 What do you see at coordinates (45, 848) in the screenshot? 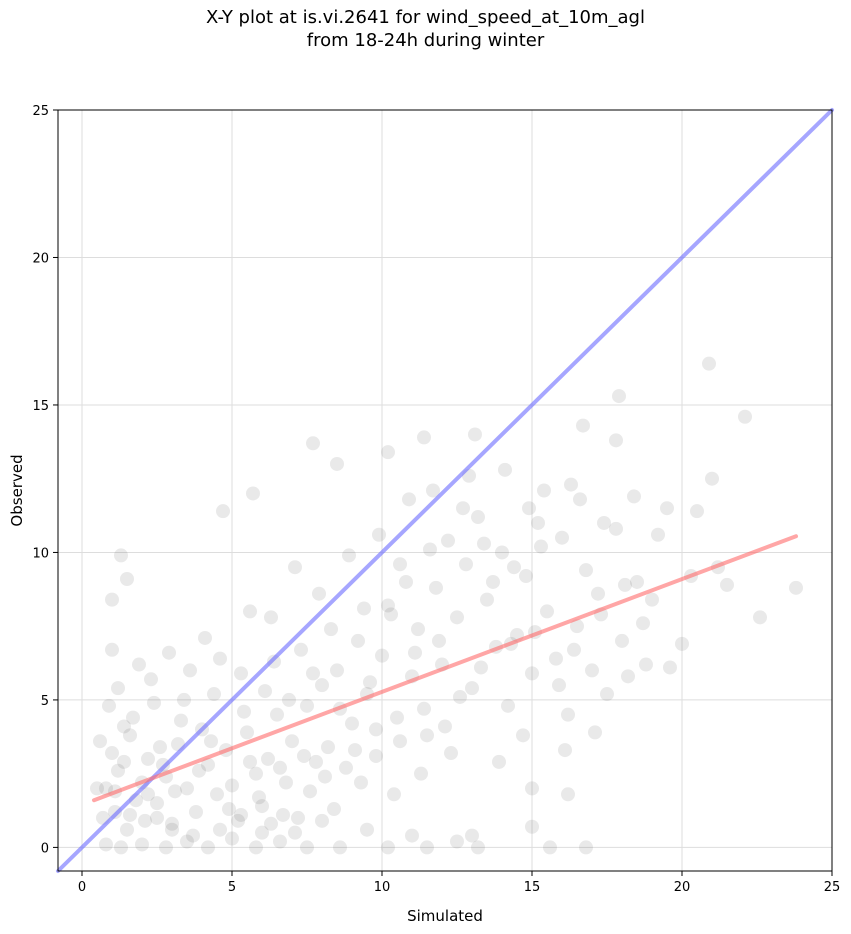
I see `y-tick-label: 0` at bounding box center [45, 848].